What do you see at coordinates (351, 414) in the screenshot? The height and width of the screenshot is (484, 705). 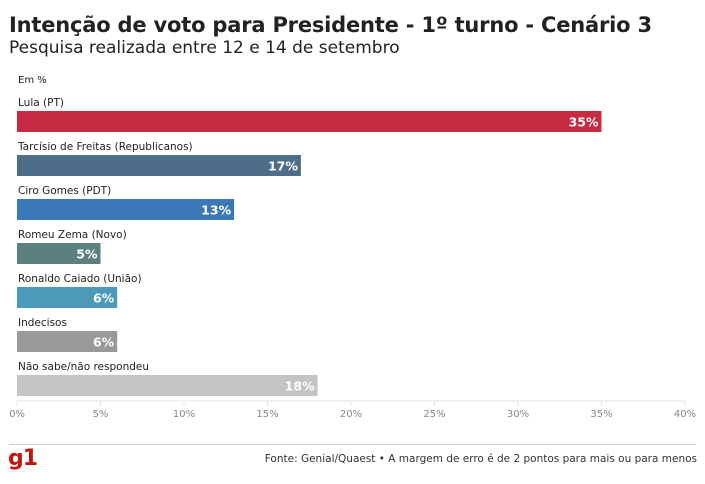 I see `x-tick-label: 20%` at bounding box center [351, 414].